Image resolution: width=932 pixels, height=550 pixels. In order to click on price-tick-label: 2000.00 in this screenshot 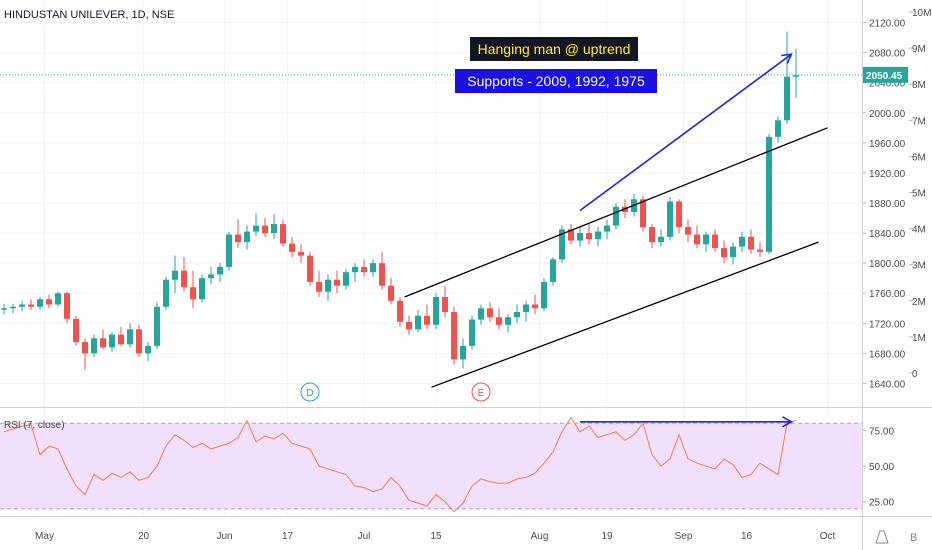, I will do `click(887, 114)`.